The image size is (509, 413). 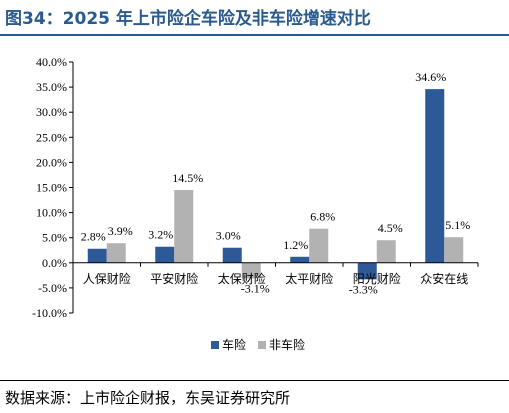 I want to click on legend-label: 车险, so click(x=234, y=344).